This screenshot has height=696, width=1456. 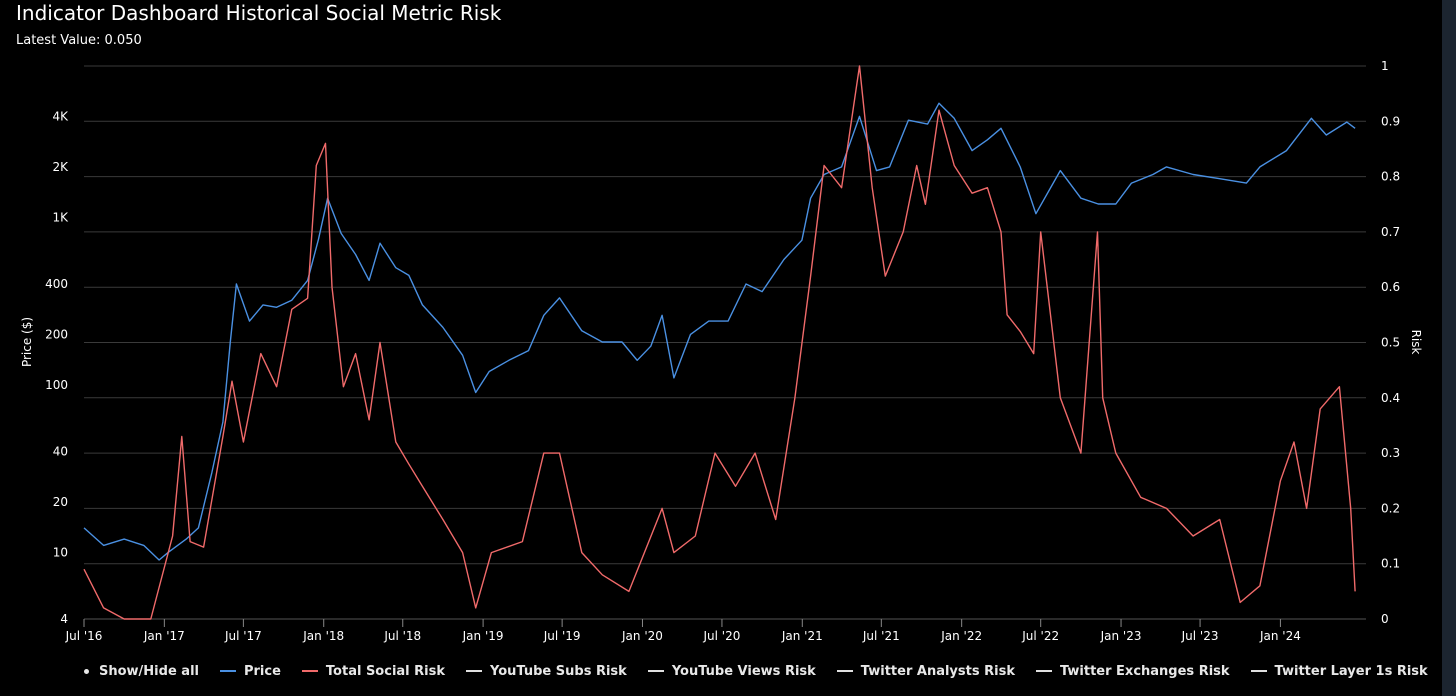 What do you see at coordinates (1385, 619) in the screenshot?
I see `y-right-tick-label: 0` at bounding box center [1385, 619].